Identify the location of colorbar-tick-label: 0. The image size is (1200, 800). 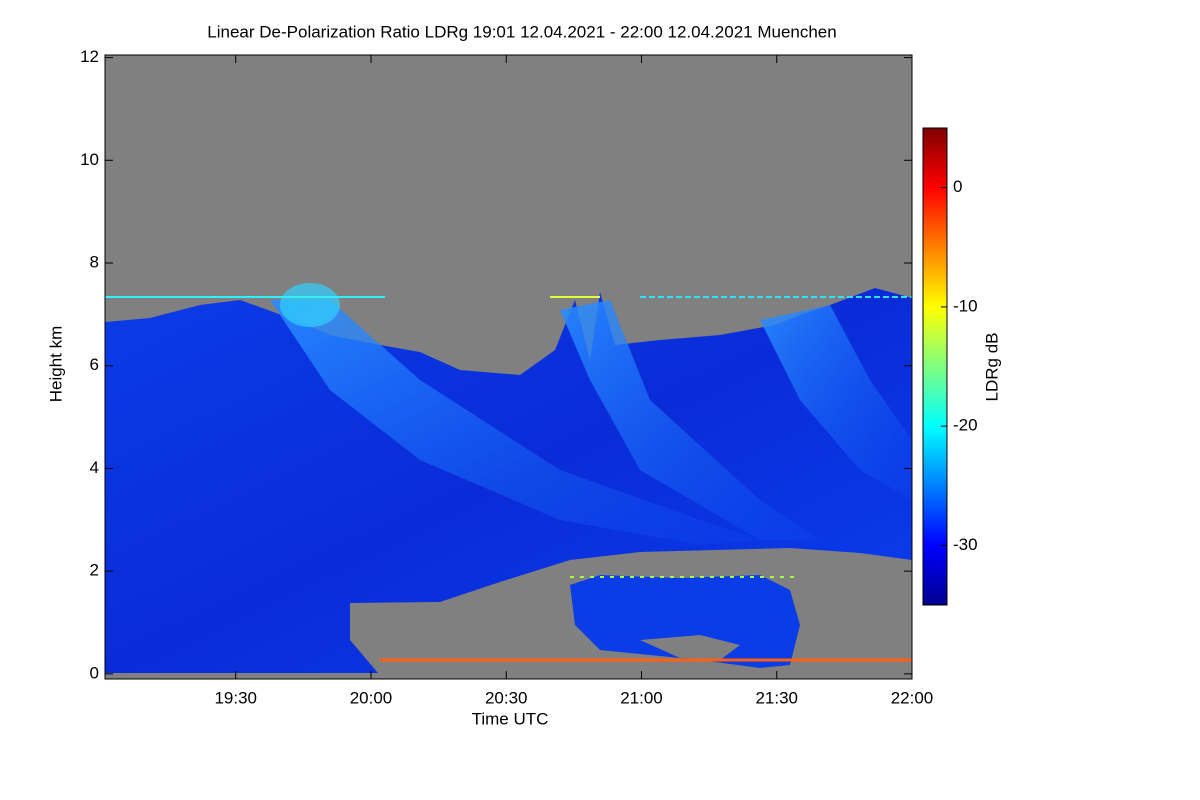
(957, 186).